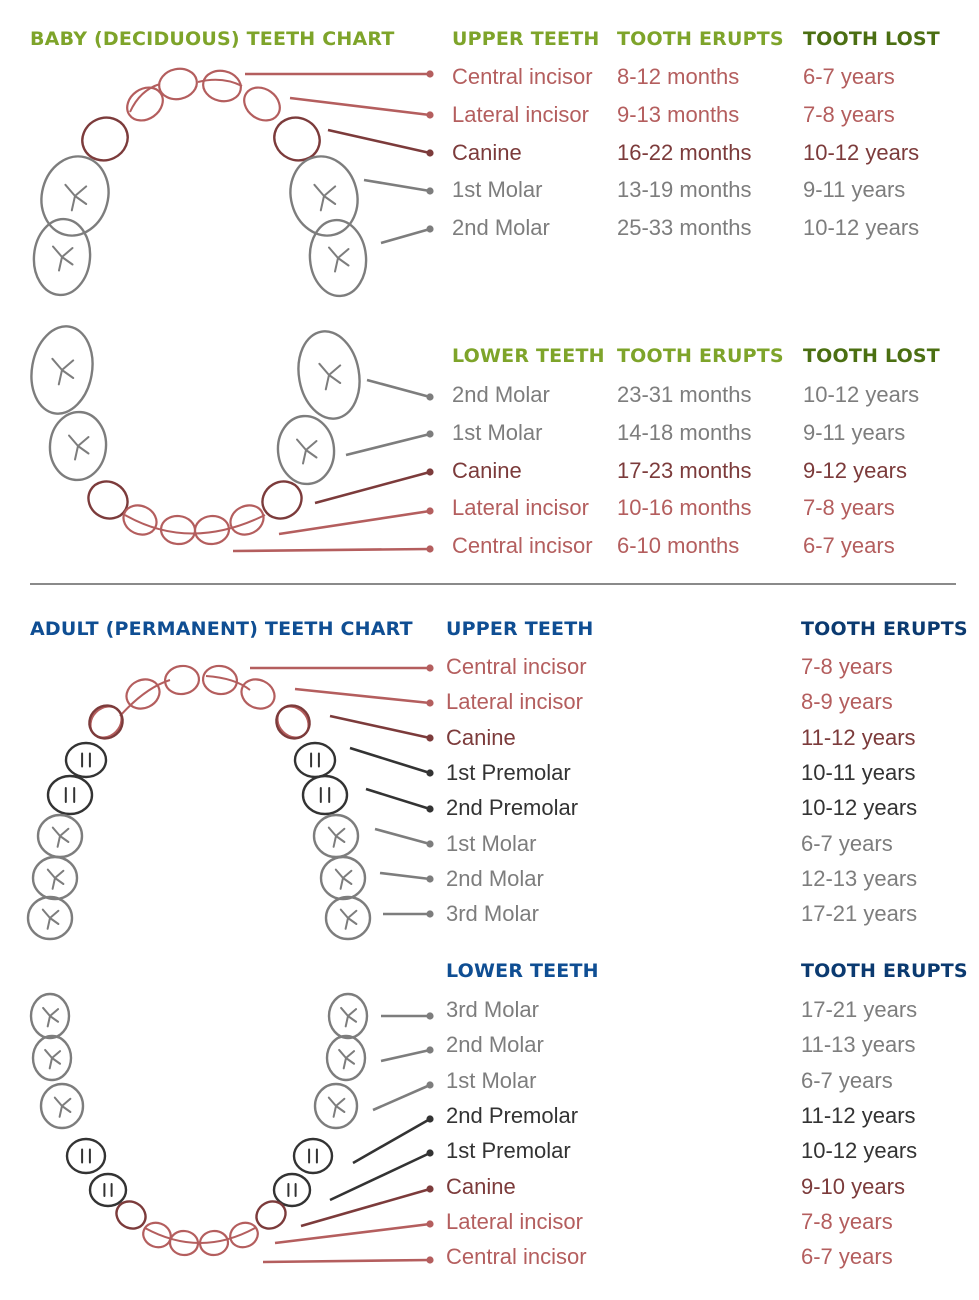 The height and width of the screenshot is (1300, 979). Describe the element at coordinates (520, 508) in the screenshot. I see `baby-lower-tooth-name: Lateral incisor` at that location.